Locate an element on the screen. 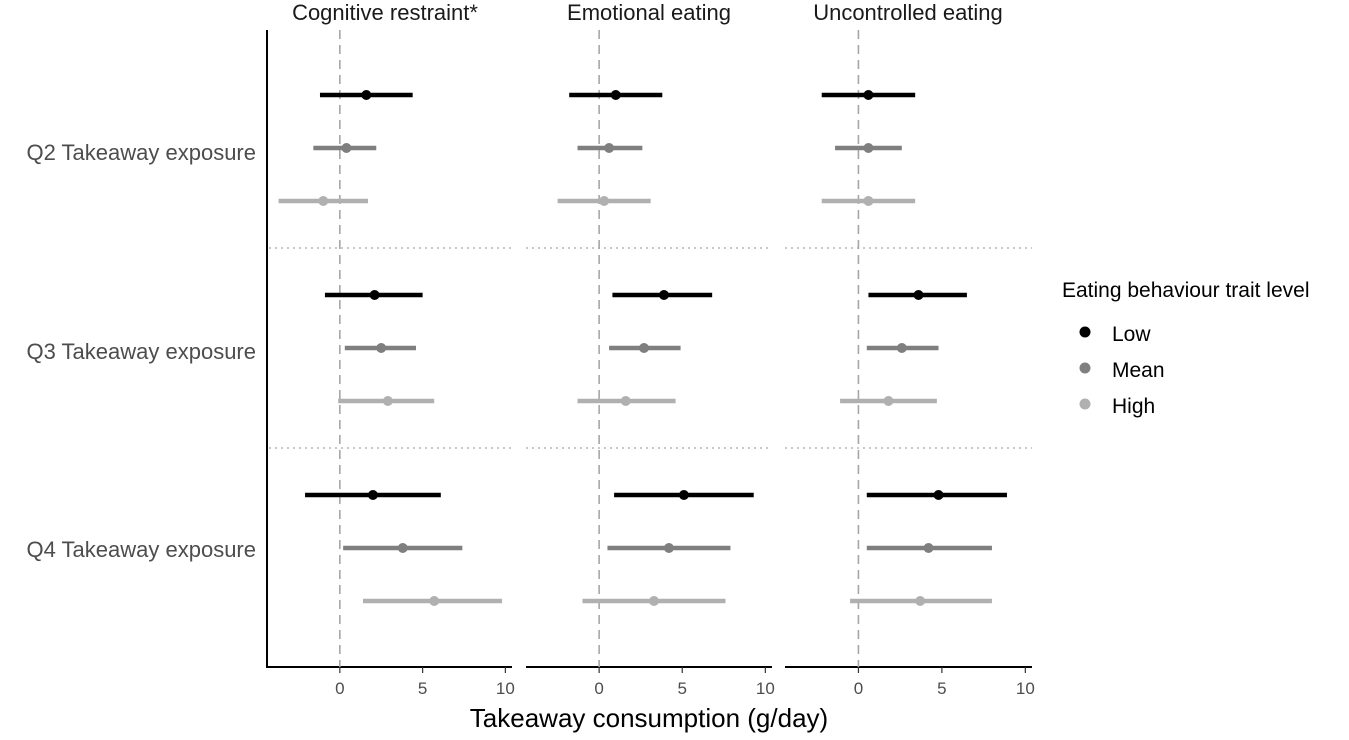 The image size is (1349, 740). row-label-q3: Q3 Takeaway exposure is located at coordinates (141, 351).